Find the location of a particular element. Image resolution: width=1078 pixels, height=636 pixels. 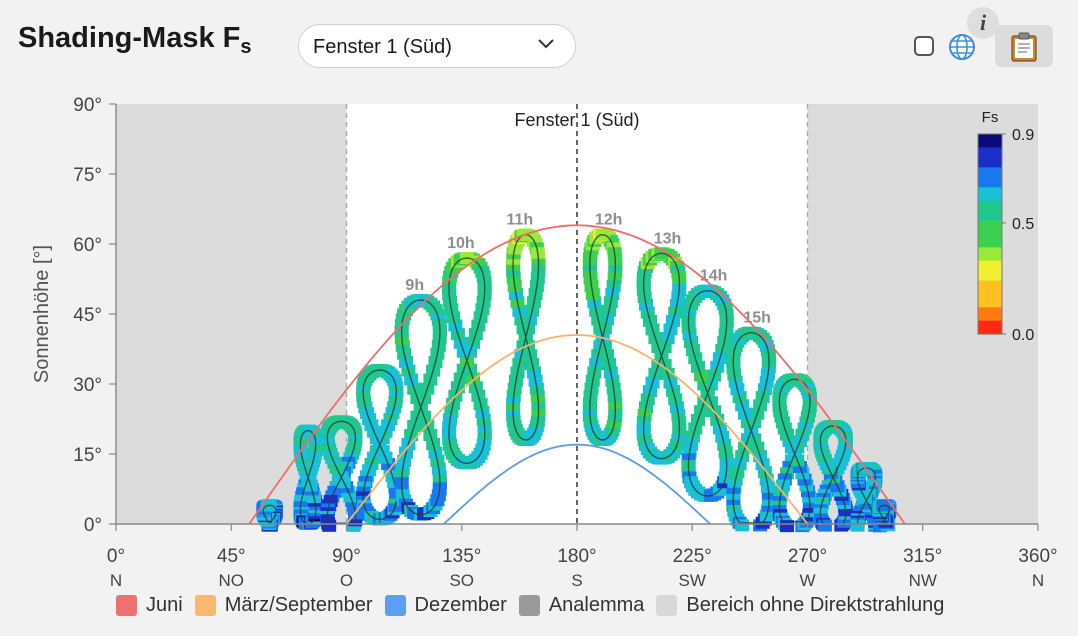

legend-label: Dezember is located at coordinates (460, 605).